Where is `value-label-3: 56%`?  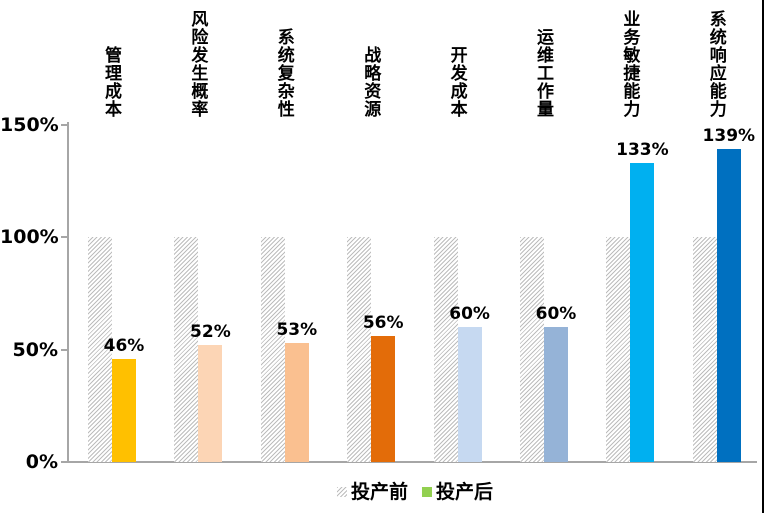 value-label-3: 56% is located at coordinates (383, 323).